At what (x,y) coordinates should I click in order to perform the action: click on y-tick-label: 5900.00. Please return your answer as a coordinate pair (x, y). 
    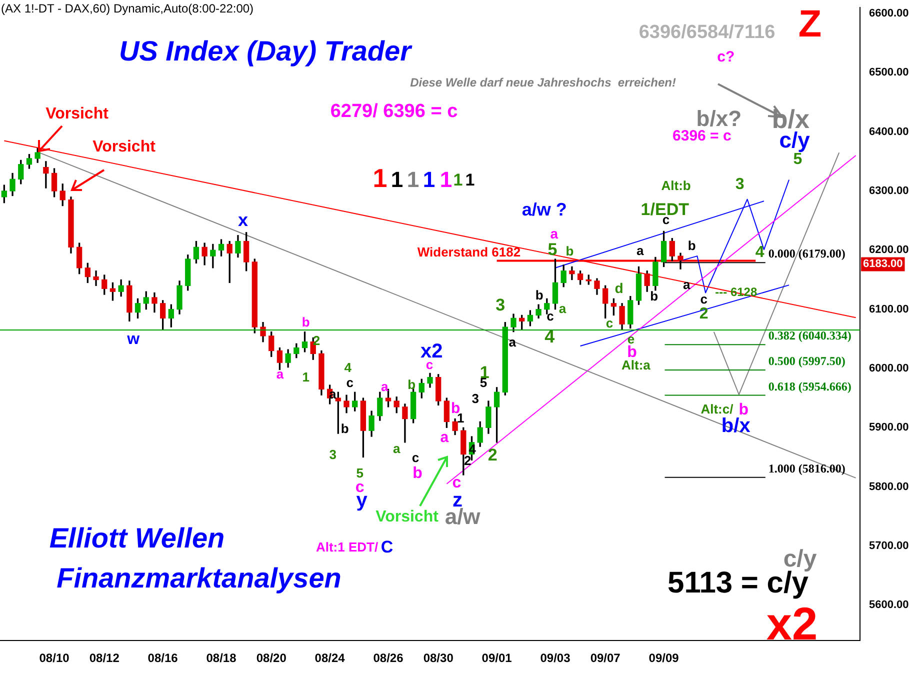
    Looking at the image, I should click on (889, 428).